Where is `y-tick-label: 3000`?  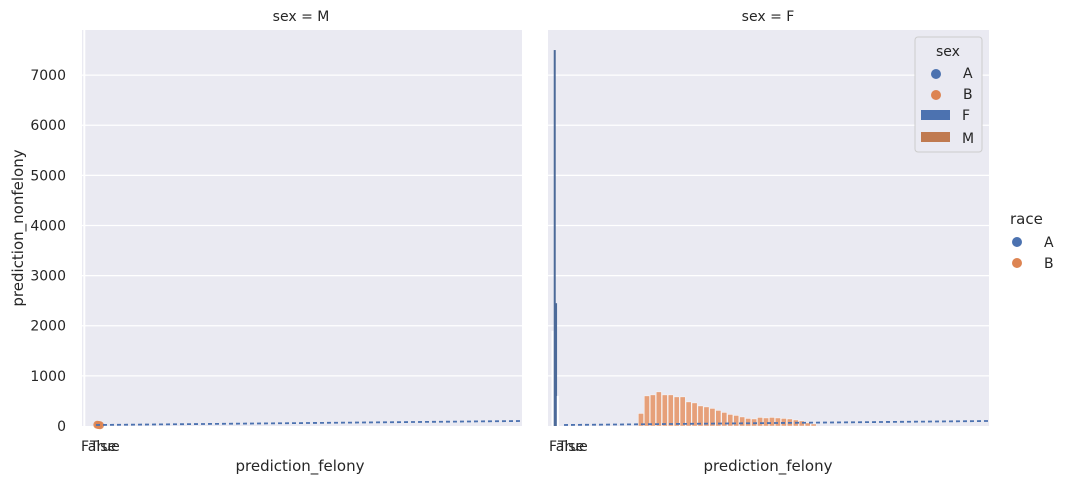 y-tick-label: 3000 is located at coordinates (48, 277).